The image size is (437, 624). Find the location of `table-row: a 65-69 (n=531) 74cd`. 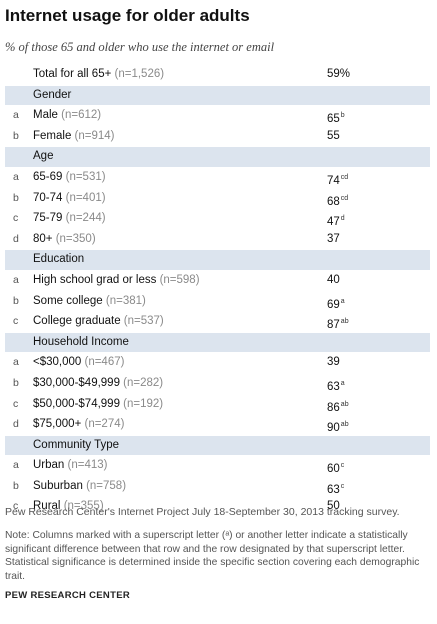

table-row: a 65-69 (n=531) 74cd is located at coordinates (217, 178).